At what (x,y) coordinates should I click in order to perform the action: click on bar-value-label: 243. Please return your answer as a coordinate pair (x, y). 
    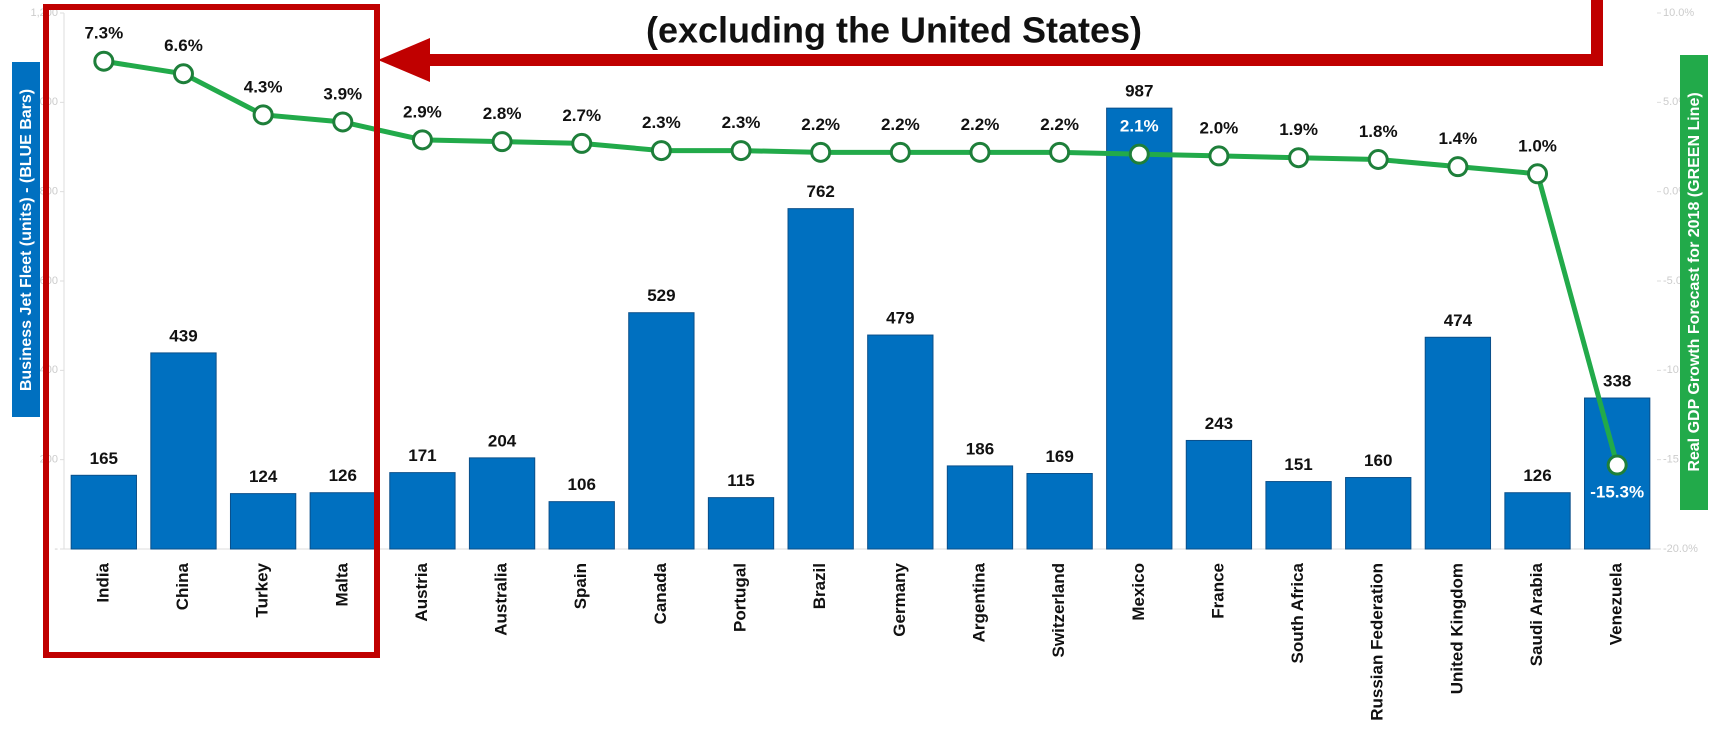
    Looking at the image, I should click on (1219, 423).